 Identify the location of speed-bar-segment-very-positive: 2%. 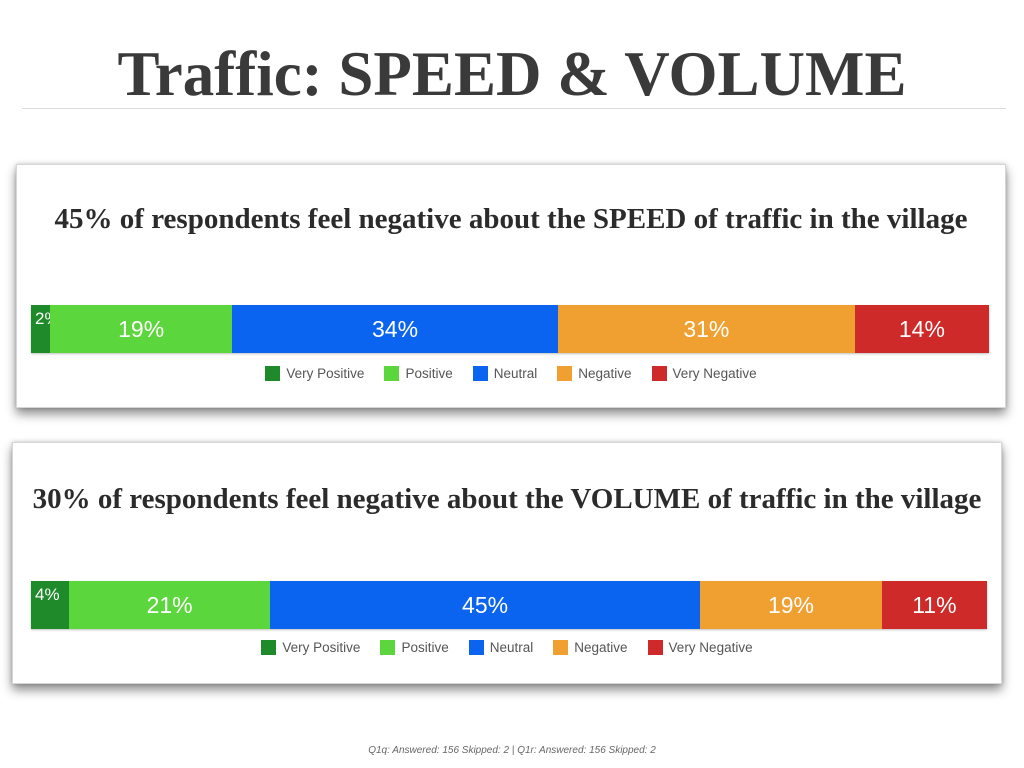
(45, 329).